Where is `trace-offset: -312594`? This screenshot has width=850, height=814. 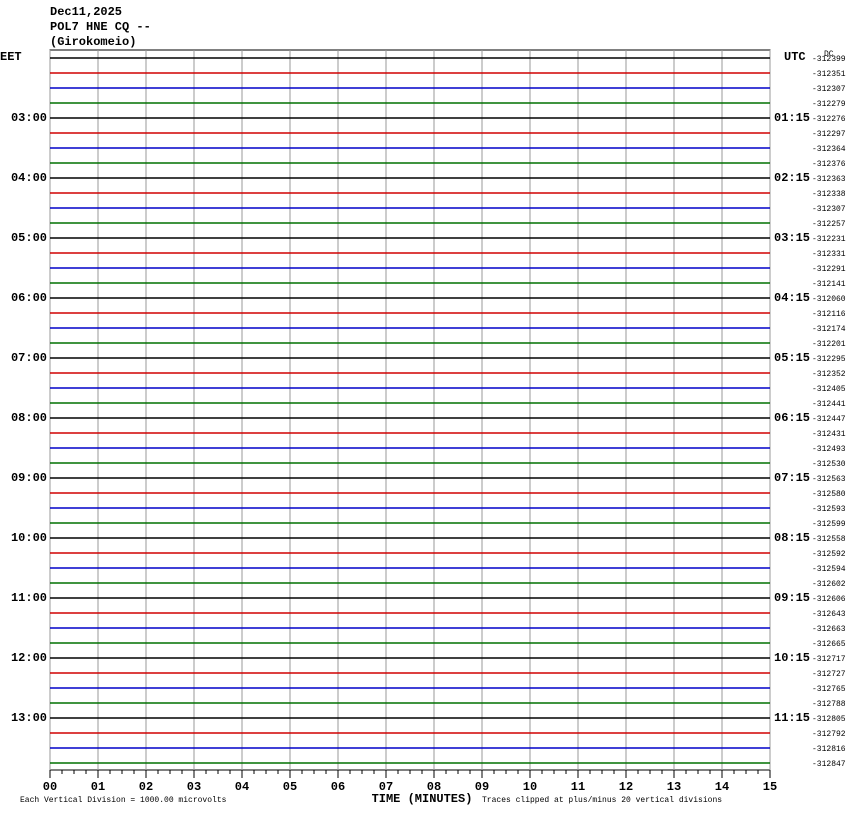
trace-offset: -312594 is located at coordinates (829, 569).